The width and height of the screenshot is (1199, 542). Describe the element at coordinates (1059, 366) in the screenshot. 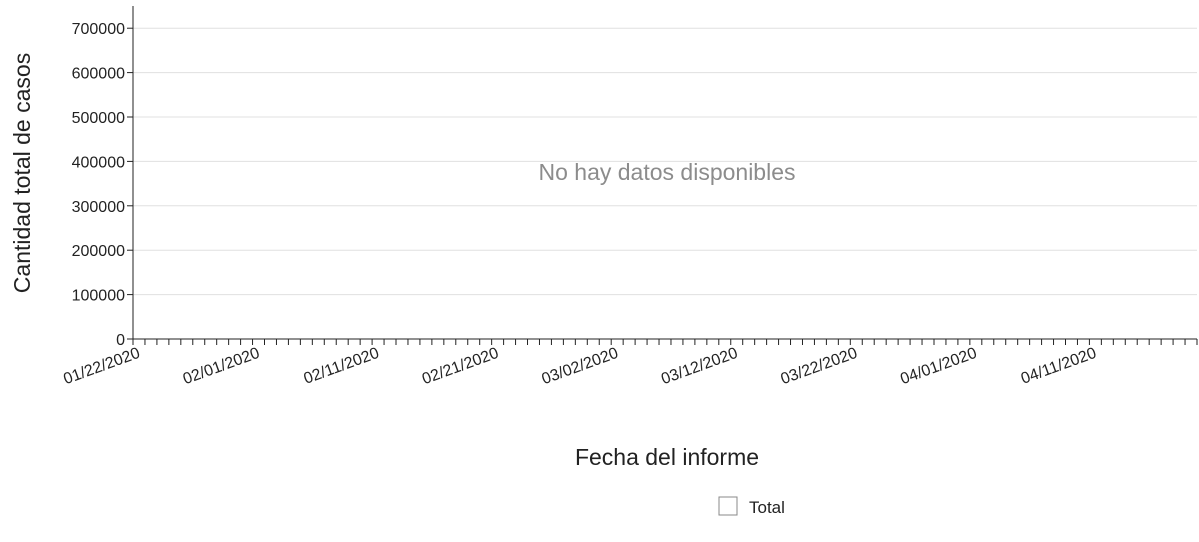

I see `x-tick-label: 04/11/2020` at that location.